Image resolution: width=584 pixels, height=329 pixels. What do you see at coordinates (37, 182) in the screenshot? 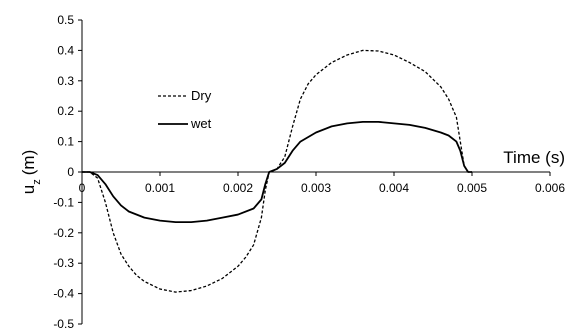
I see `y-axis-label-sub: z` at bounding box center [37, 182].